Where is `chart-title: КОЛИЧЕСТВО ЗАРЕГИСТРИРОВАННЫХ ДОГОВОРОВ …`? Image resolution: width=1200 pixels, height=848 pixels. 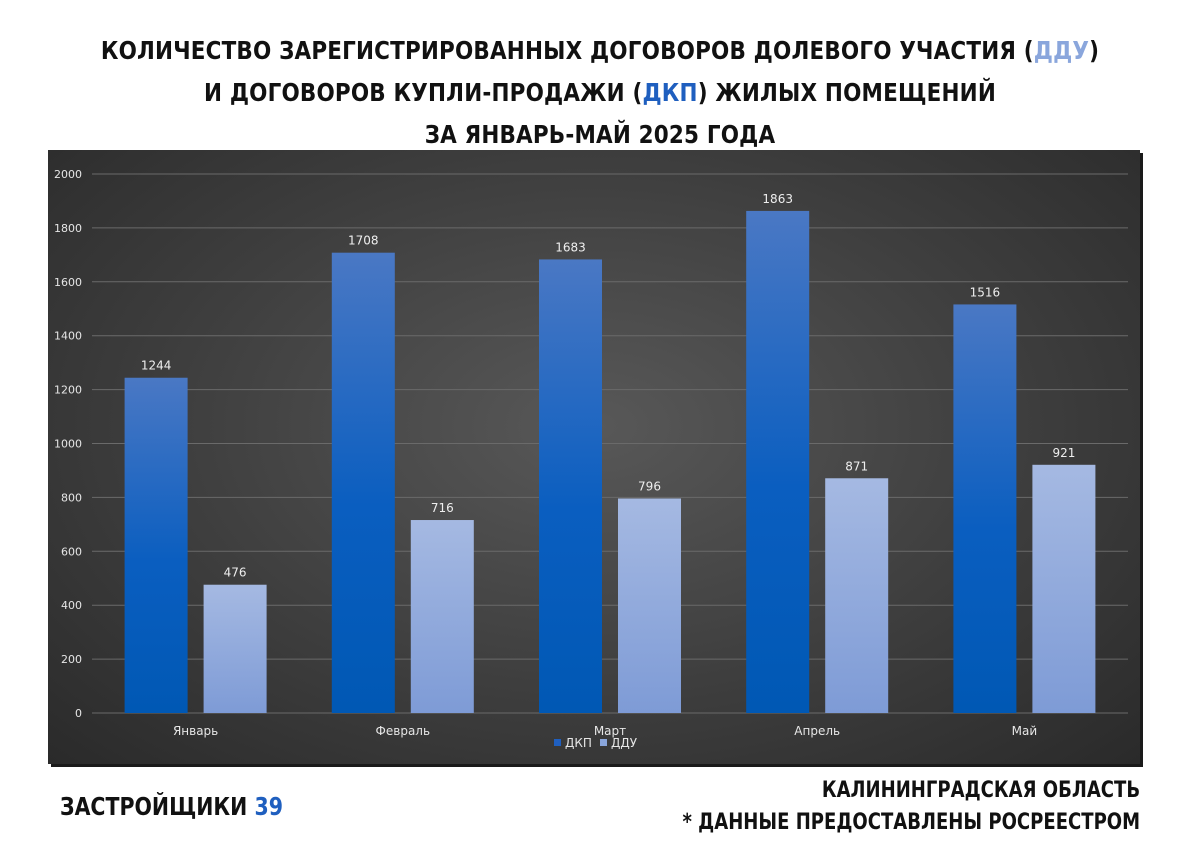 chart-title: КОЛИЧЕСТВО ЗАРЕГИСТРИРОВАННЫХ ДОГОВОРОВ … is located at coordinates (600, 93).